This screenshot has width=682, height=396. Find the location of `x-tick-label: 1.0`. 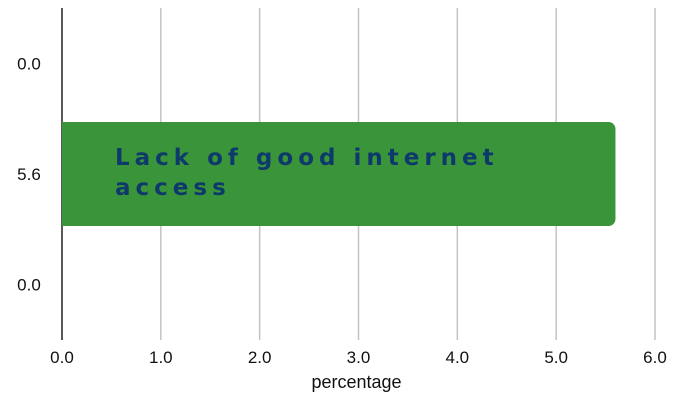

x-tick-label: 1.0 is located at coordinates (161, 357).